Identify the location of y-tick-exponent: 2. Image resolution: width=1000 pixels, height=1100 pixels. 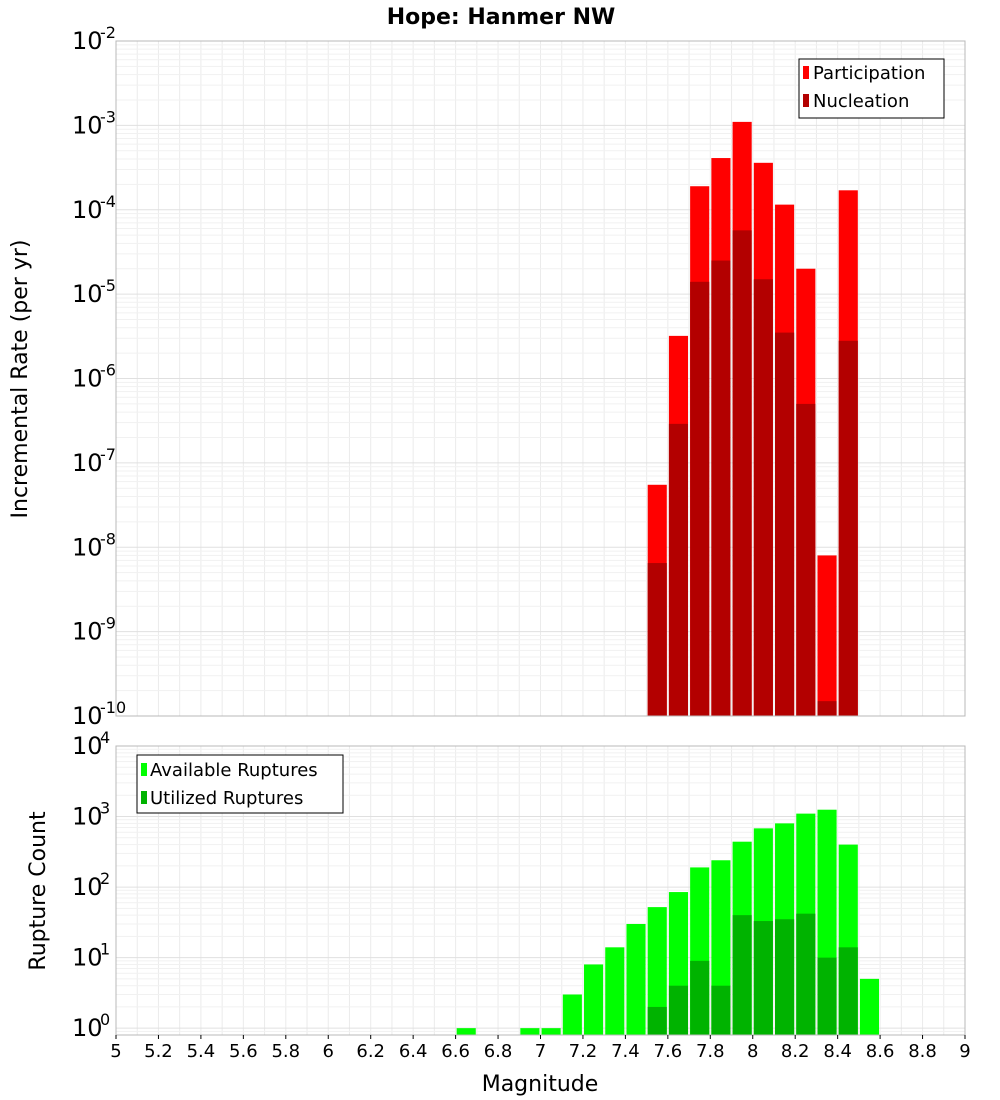
(105, 878).